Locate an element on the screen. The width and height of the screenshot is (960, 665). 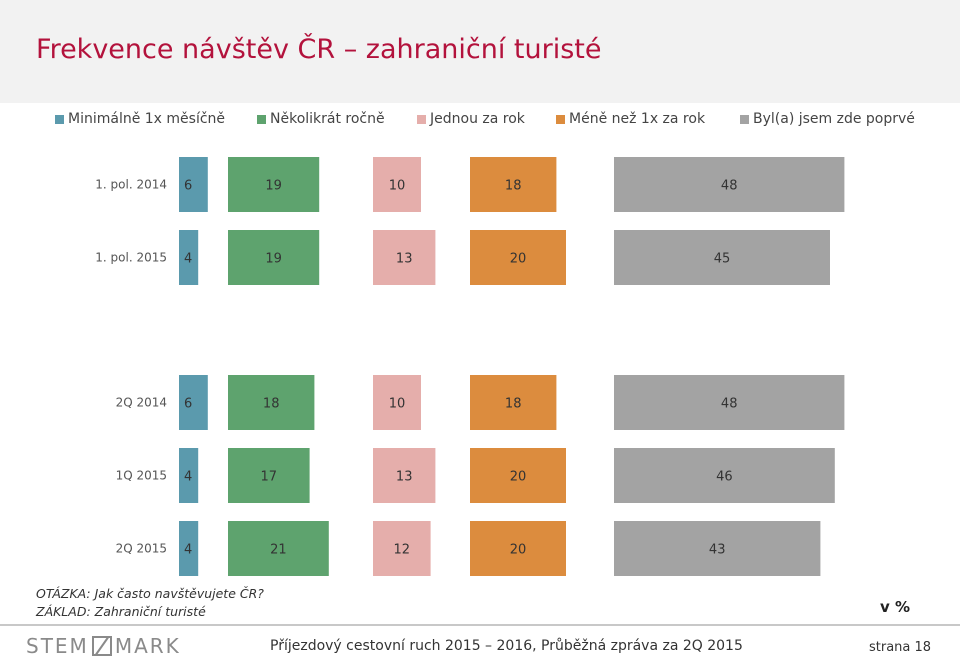
data-label: 46 is located at coordinates (724, 477).